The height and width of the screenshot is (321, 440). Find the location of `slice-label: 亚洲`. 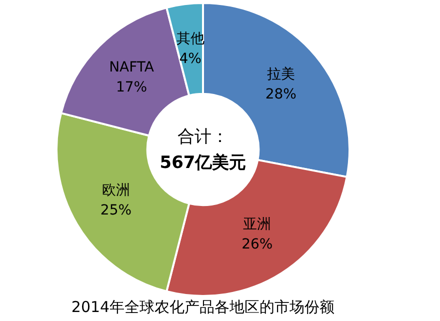

slice-label: 亚洲 is located at coordinates (257, 224).